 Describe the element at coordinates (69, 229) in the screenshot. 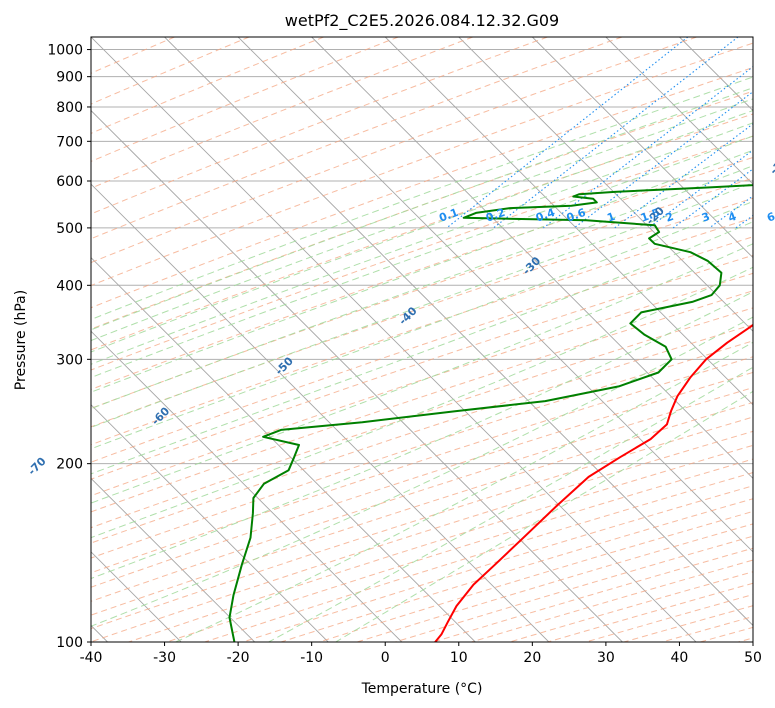

I see `y-tick-label: 500` at that location.